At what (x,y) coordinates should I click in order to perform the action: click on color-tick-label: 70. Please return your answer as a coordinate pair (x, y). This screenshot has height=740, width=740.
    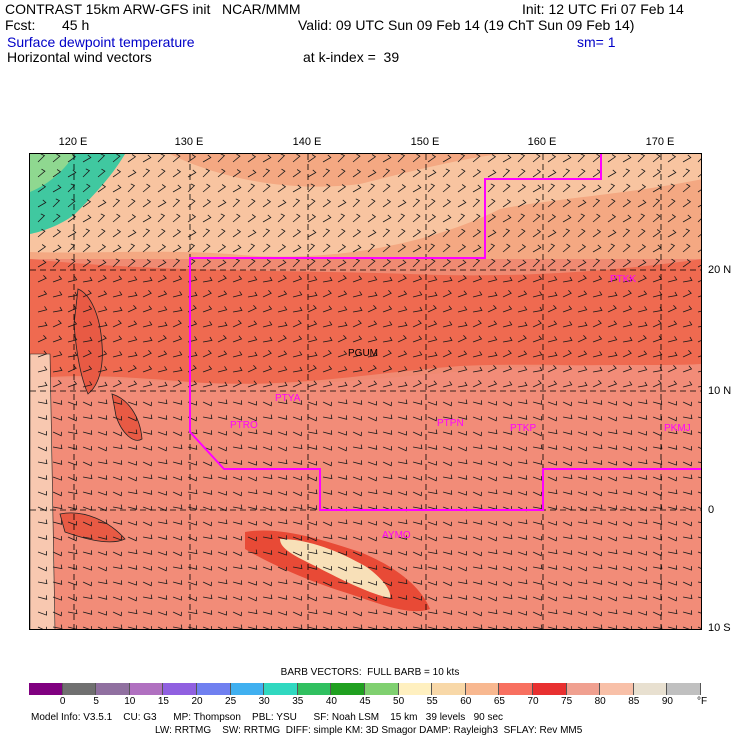
    Looking at the image, I should click on (533, 701).